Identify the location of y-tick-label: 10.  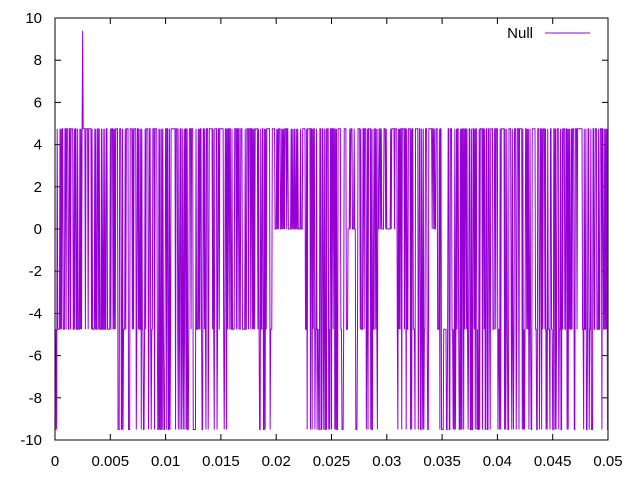
(33, 18).